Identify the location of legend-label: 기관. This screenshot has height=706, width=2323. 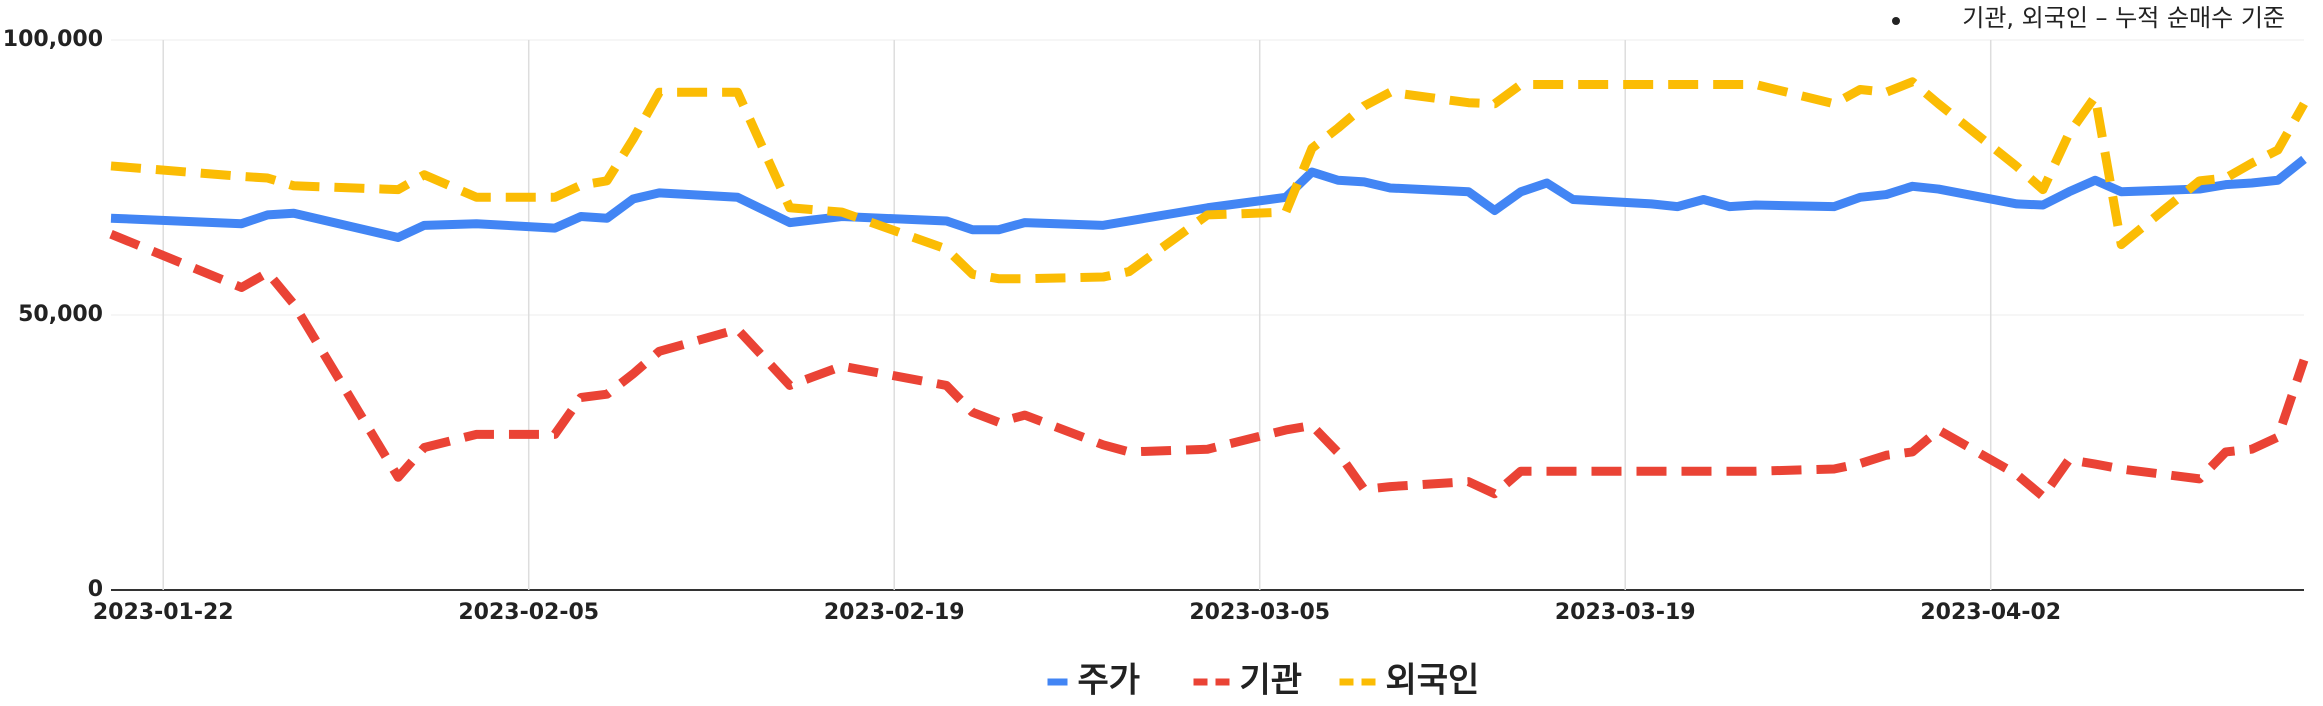
(1271, 681).